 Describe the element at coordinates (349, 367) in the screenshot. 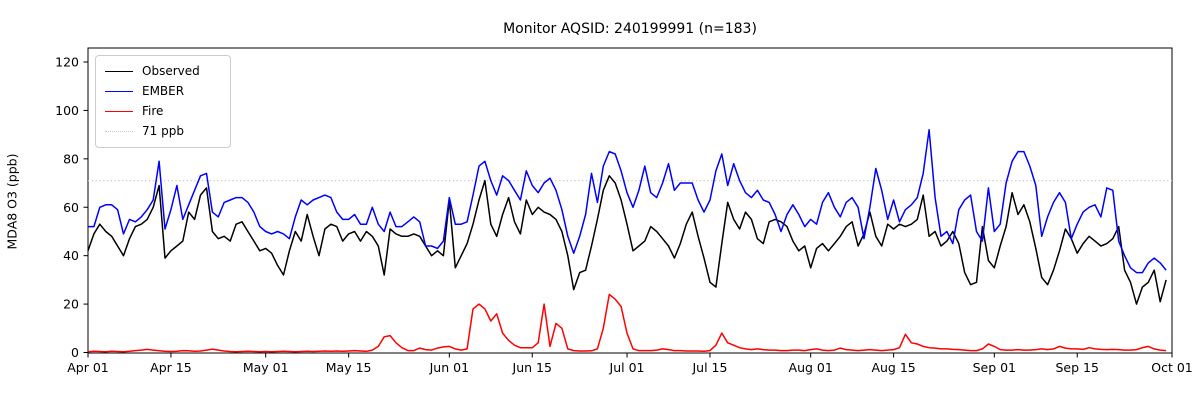

I see `x-tick-label: May 15` at that location.